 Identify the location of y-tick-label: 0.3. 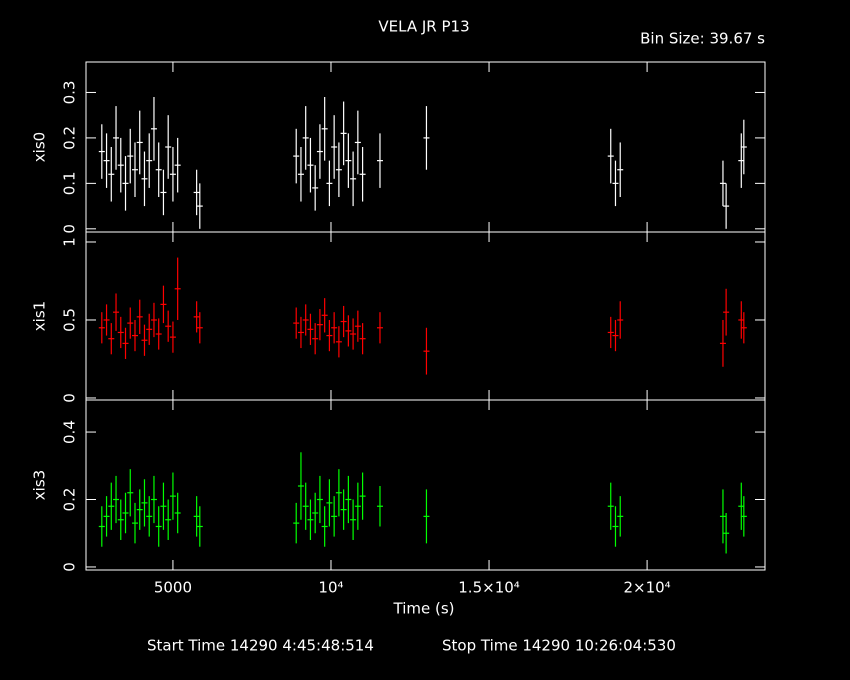
(70, 93).